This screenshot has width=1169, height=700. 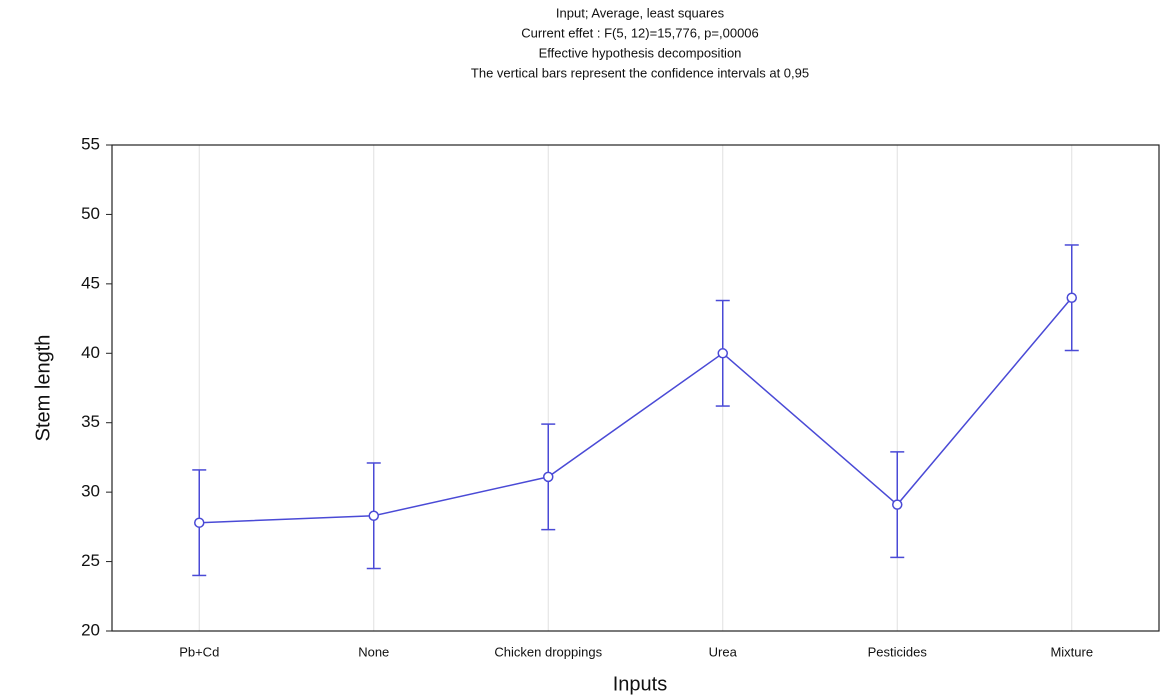 I want to click on y-tick-label: 25, so click(x=90, y=560).